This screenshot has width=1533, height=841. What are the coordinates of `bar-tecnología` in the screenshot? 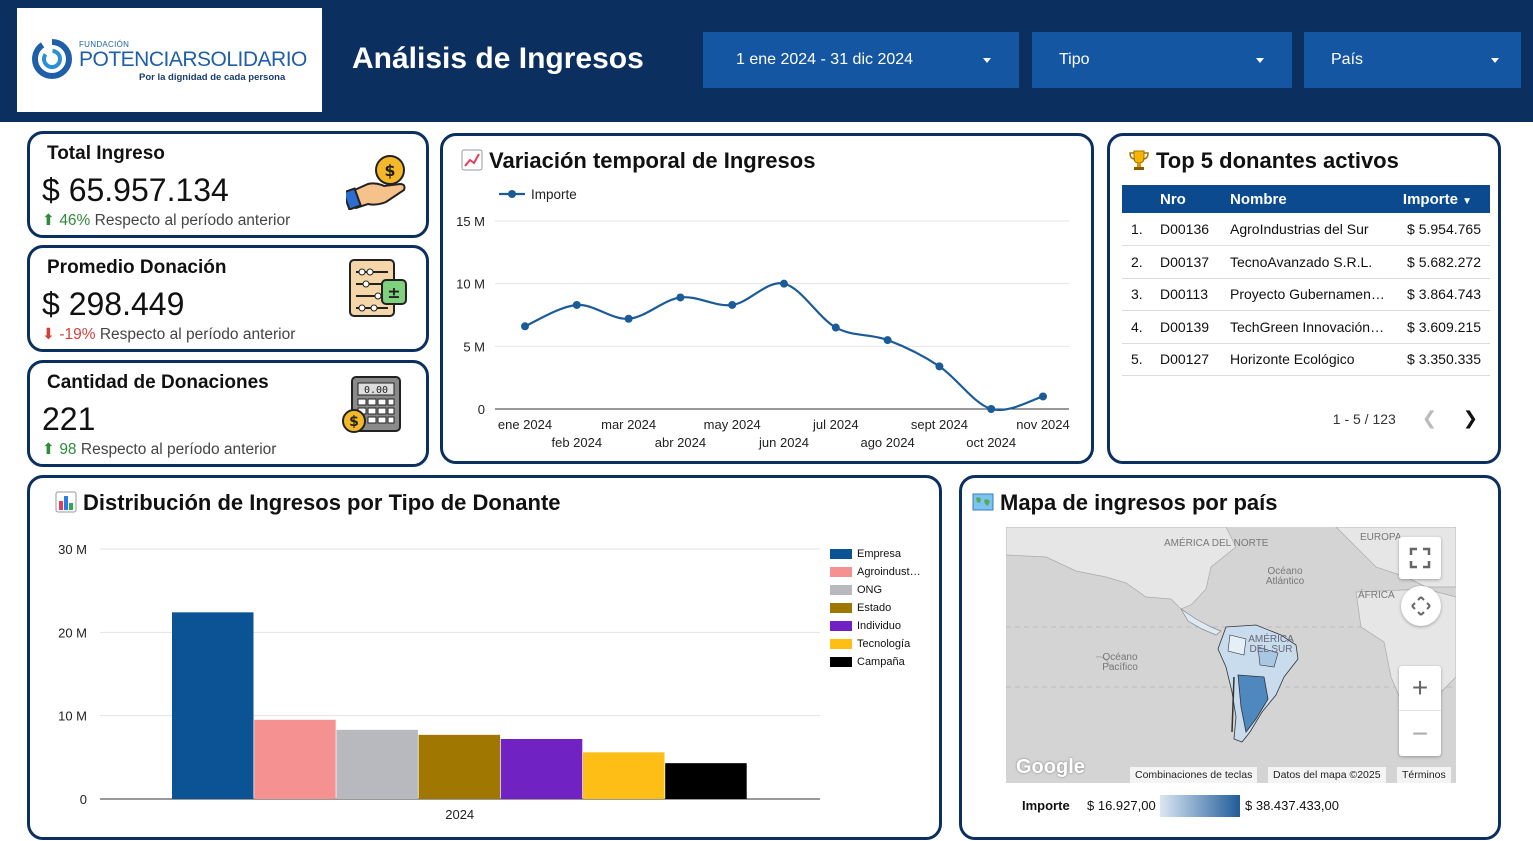 It's located at (624, 775).